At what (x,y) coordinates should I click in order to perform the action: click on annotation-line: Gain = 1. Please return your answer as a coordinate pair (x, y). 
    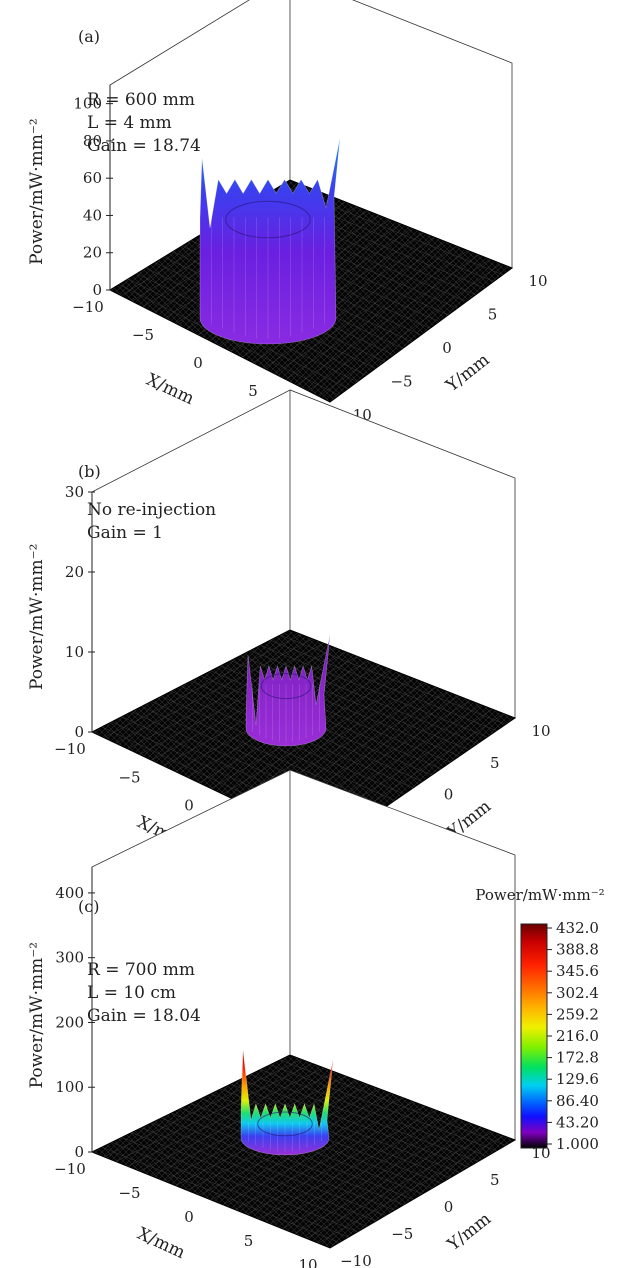
    Looking at the image, I should click on (125, 533).